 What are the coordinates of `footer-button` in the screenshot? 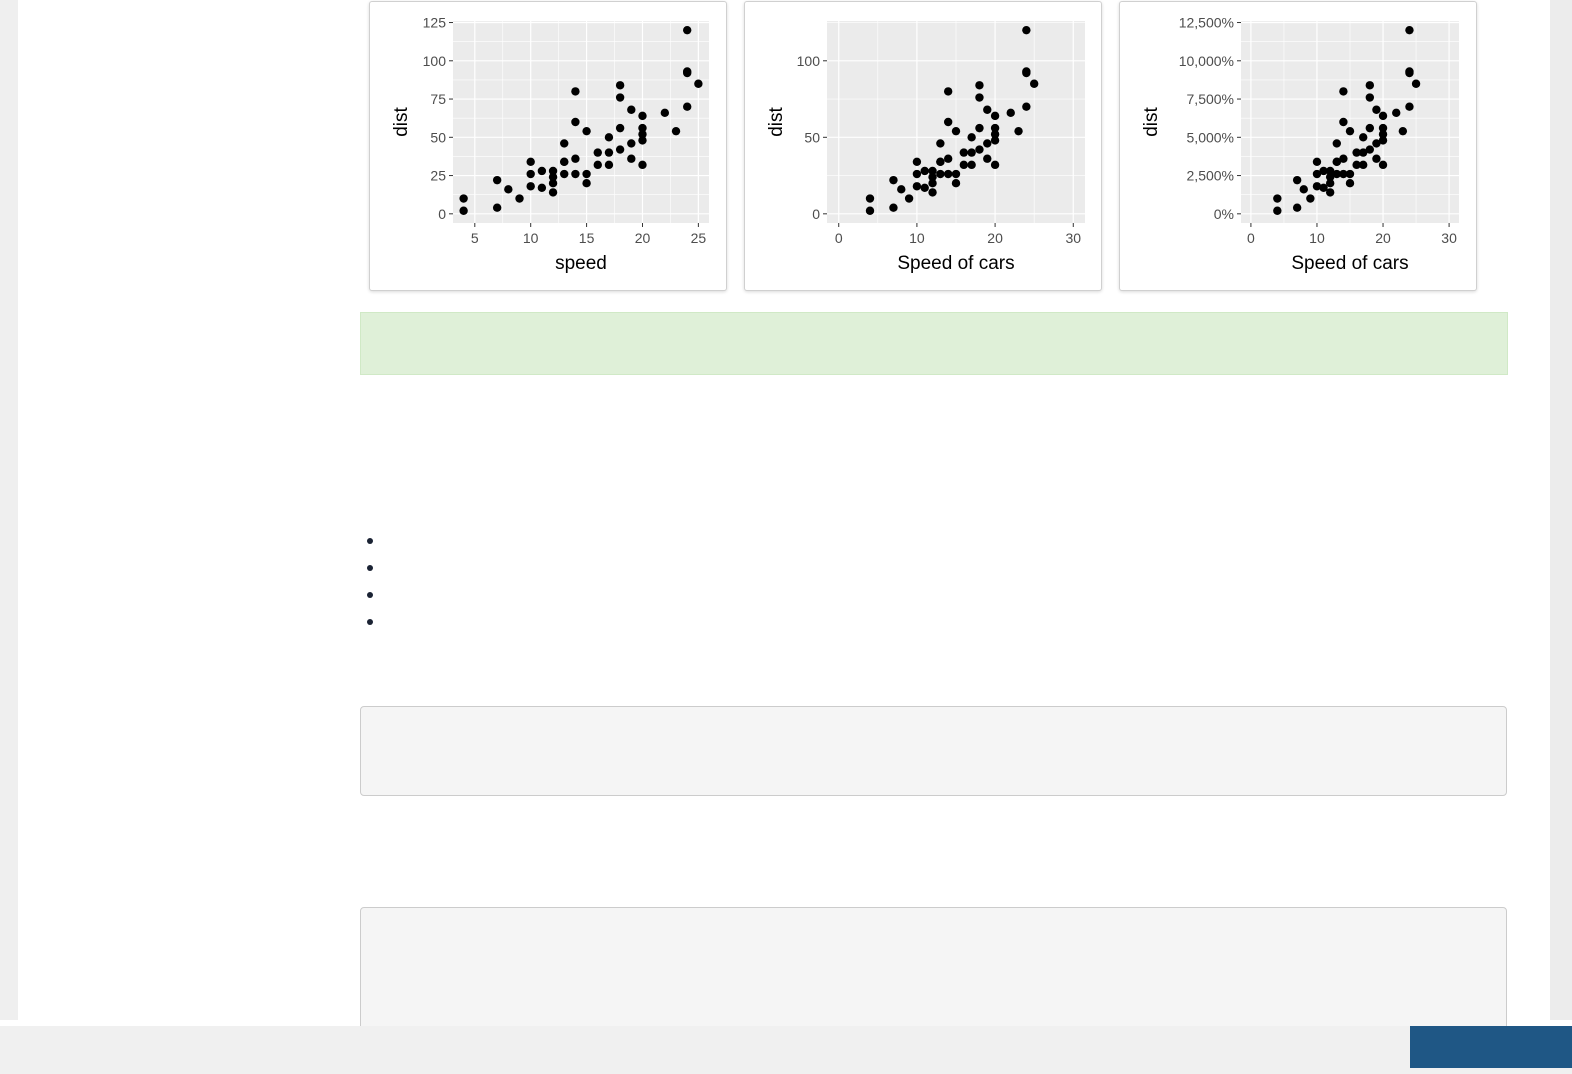 It's located at (1491, 1047).